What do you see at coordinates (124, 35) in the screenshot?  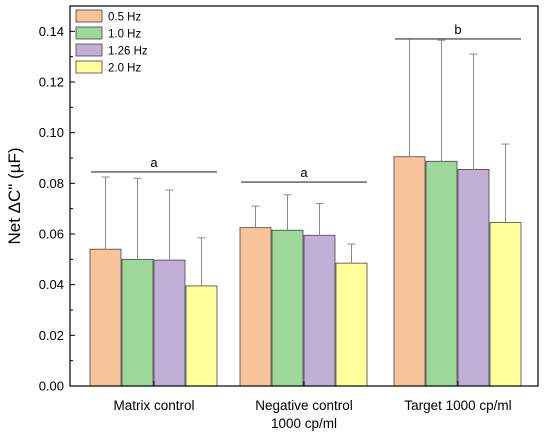 I see `legend-label: 1.0 Hz` at bounding box center [124, 35].